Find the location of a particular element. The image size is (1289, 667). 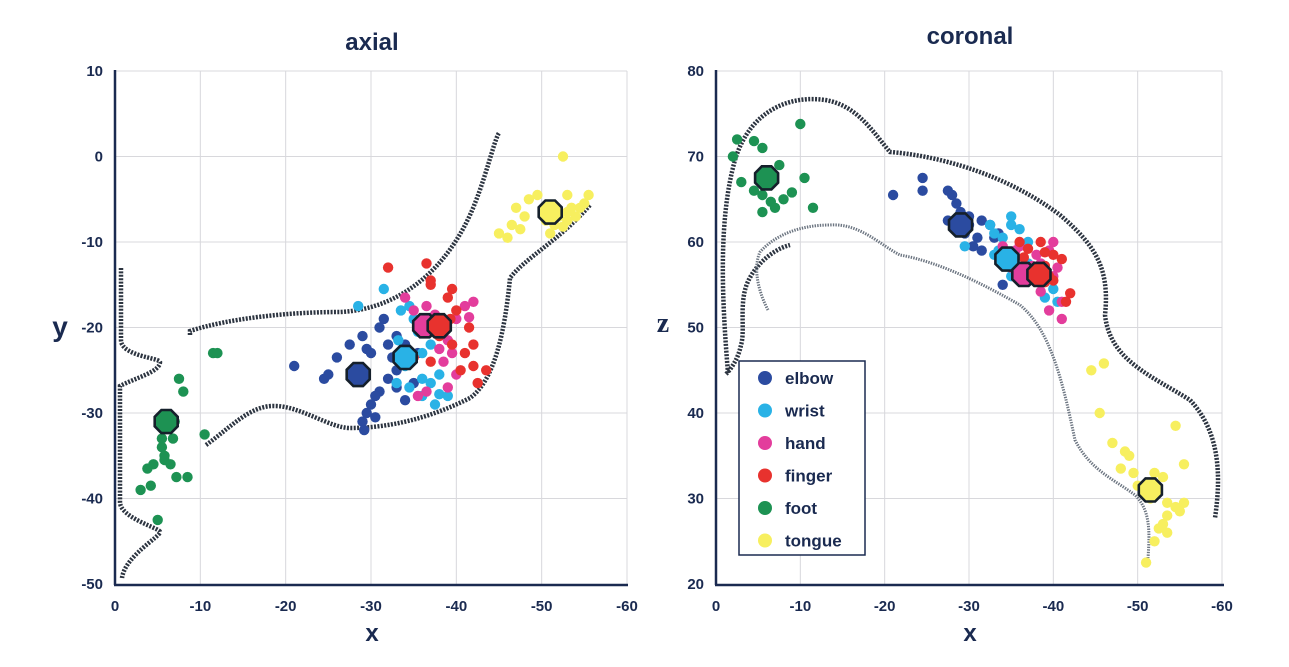

finger-mean-marker is located at coordinates (439, 325).